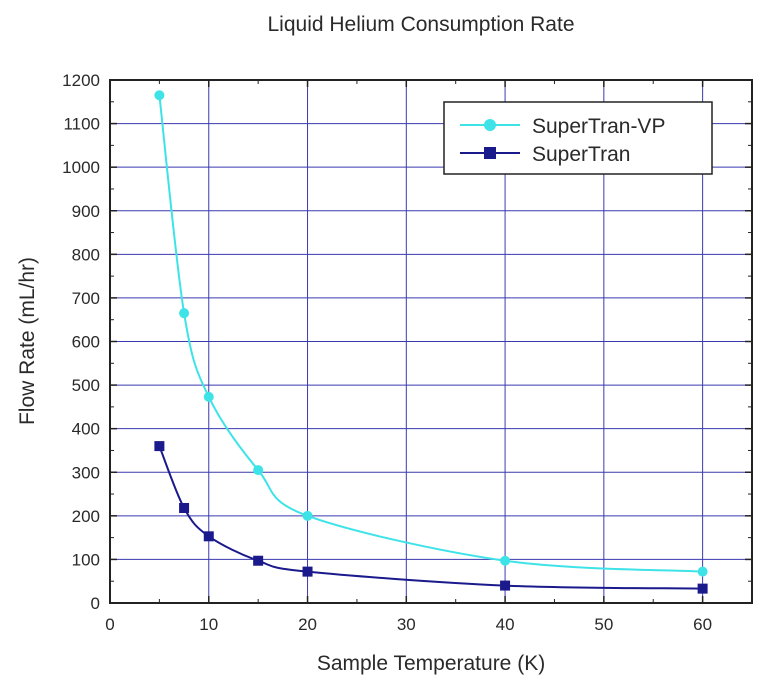 This screenshot has height=689, width=782. Describe the element at coordinates (86, 254) in the screenshot. I see `y-tick-label: 800` at that location.